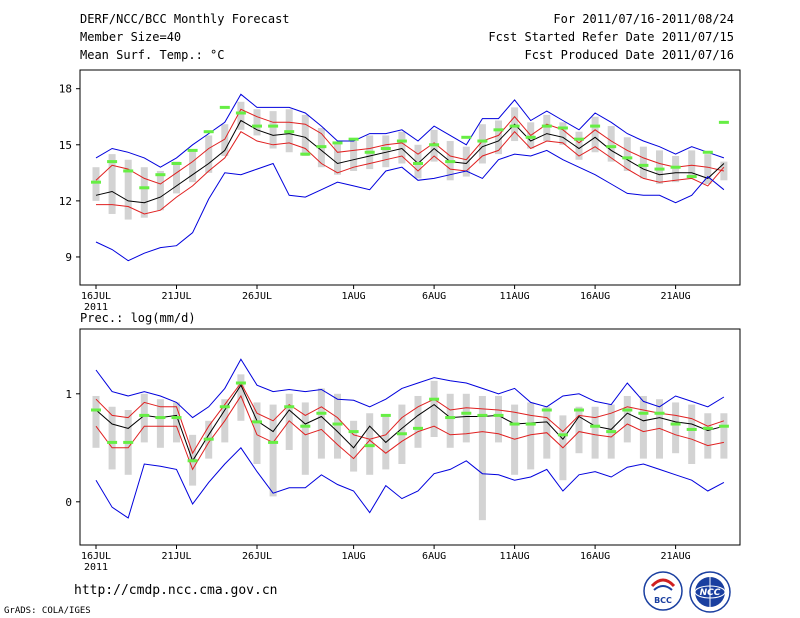 The image size is (800, 618). Describe the element at coordinates (515, 556) in the screenshot. I see `prec-xtick-label: 11AUG` at that location.